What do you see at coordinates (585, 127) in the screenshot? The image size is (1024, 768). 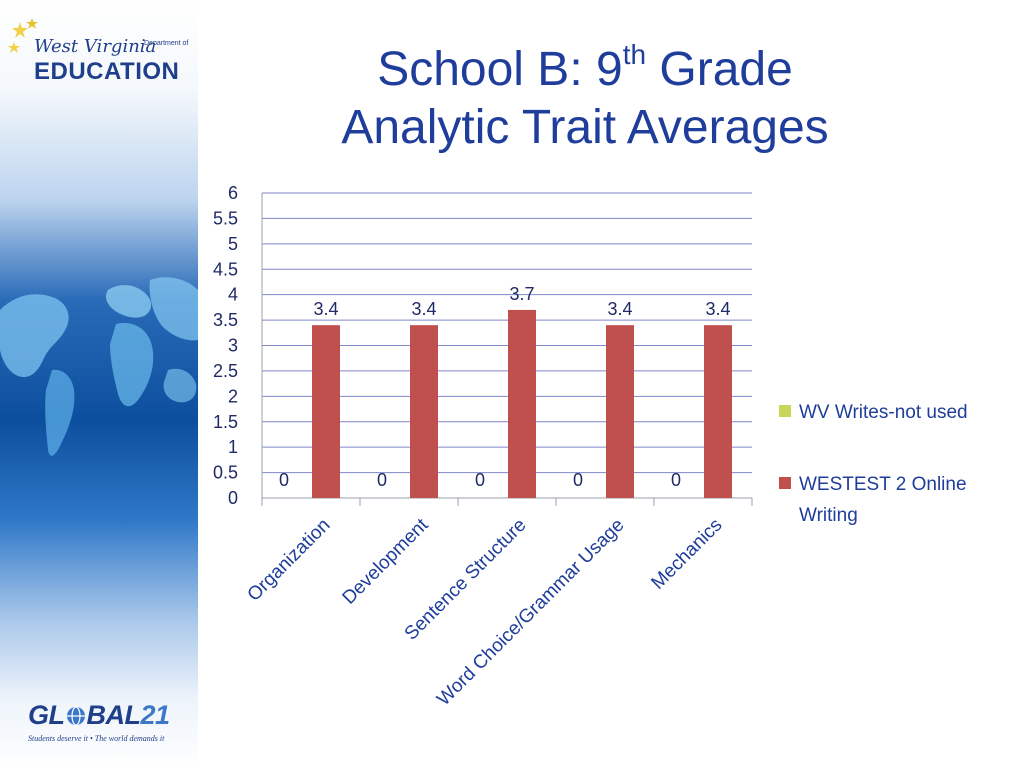 I see `title-line-2: Analytic Trait Averages` at bounding box center [585, 127].